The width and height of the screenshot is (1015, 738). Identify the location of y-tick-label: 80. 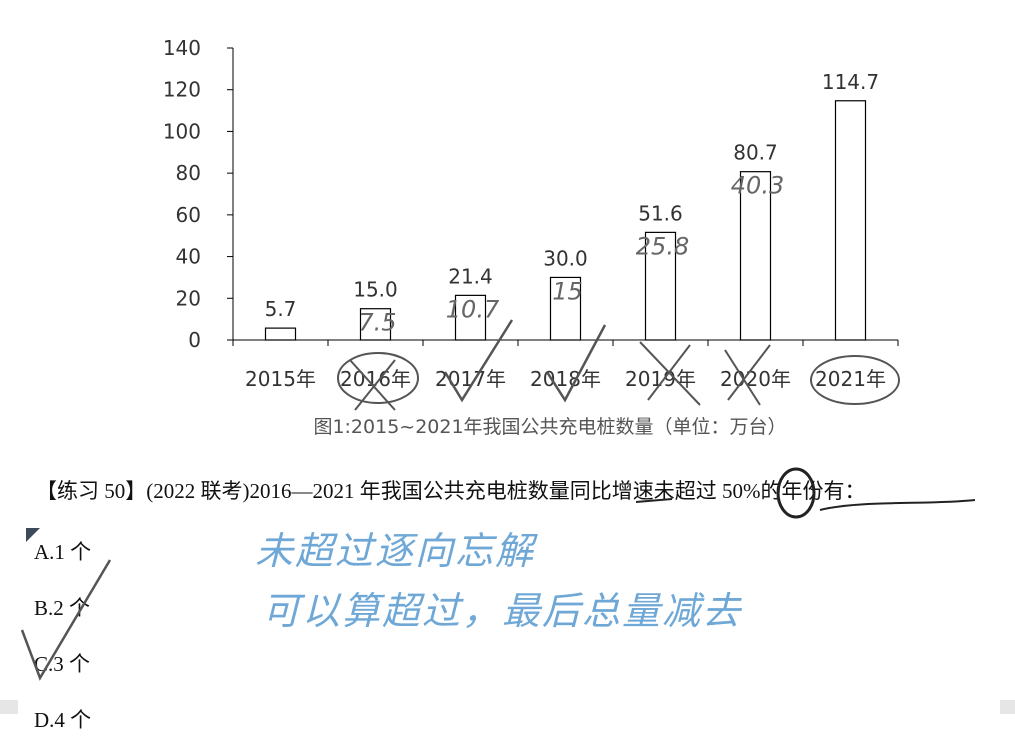
(188, 173).